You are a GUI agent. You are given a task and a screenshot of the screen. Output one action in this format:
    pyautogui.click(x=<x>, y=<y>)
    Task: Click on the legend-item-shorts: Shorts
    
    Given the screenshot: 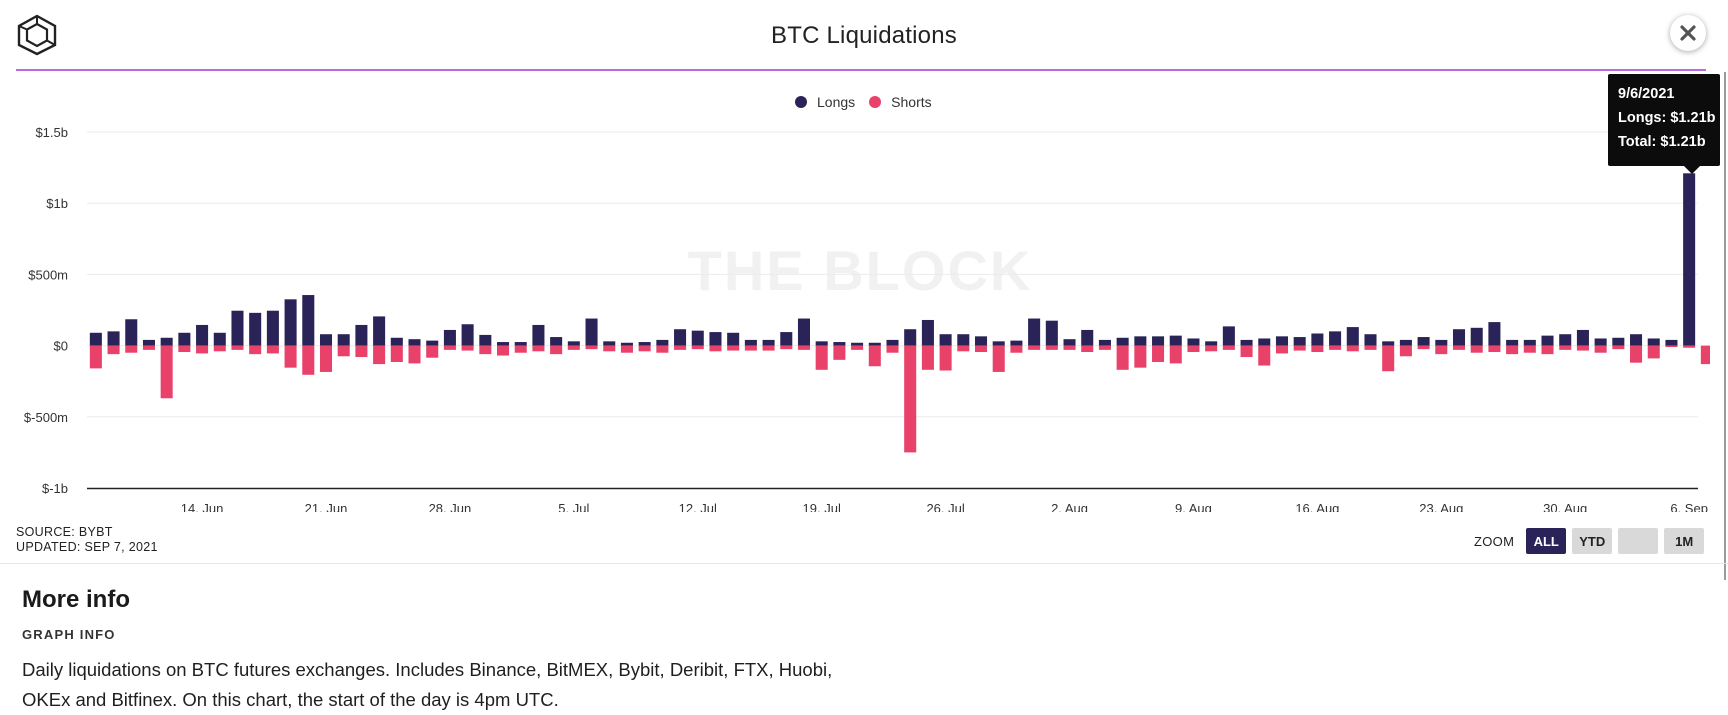 What is the action you would take?
    pyautogui.click(x=900, y=102)
    